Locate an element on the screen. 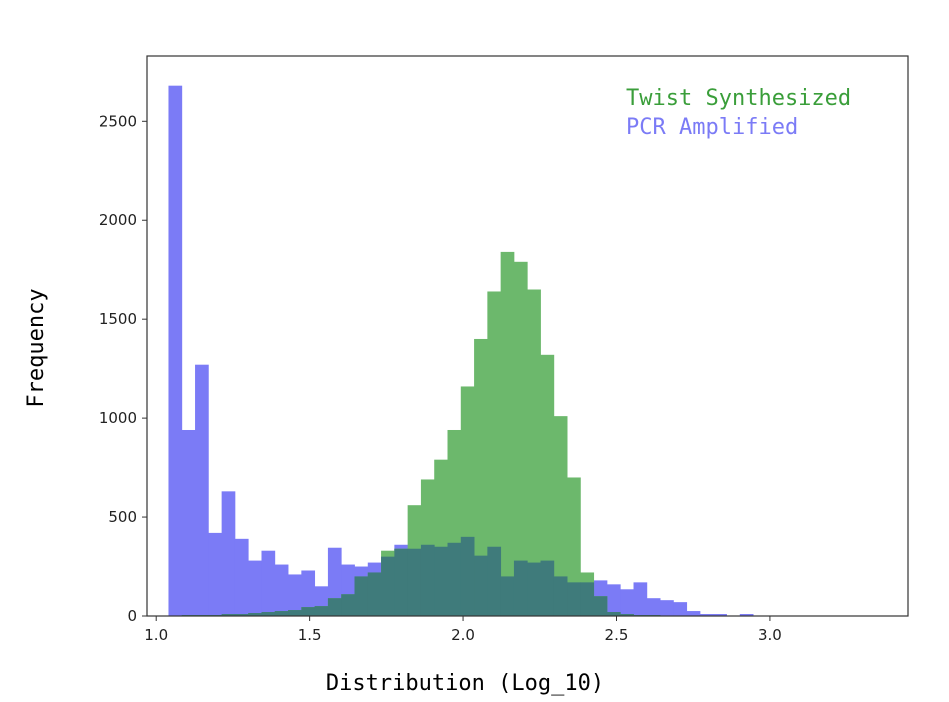 The width and height of the screenshot is (949, 702). x-tick-label: 2.0 is located at coordinates (463, 635).